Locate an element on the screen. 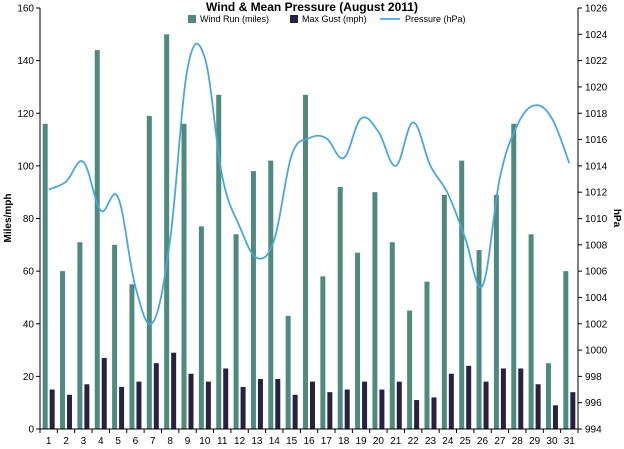 The image size is (624, 449). x-tick-label: 17 is located at coordinates (327, 441).